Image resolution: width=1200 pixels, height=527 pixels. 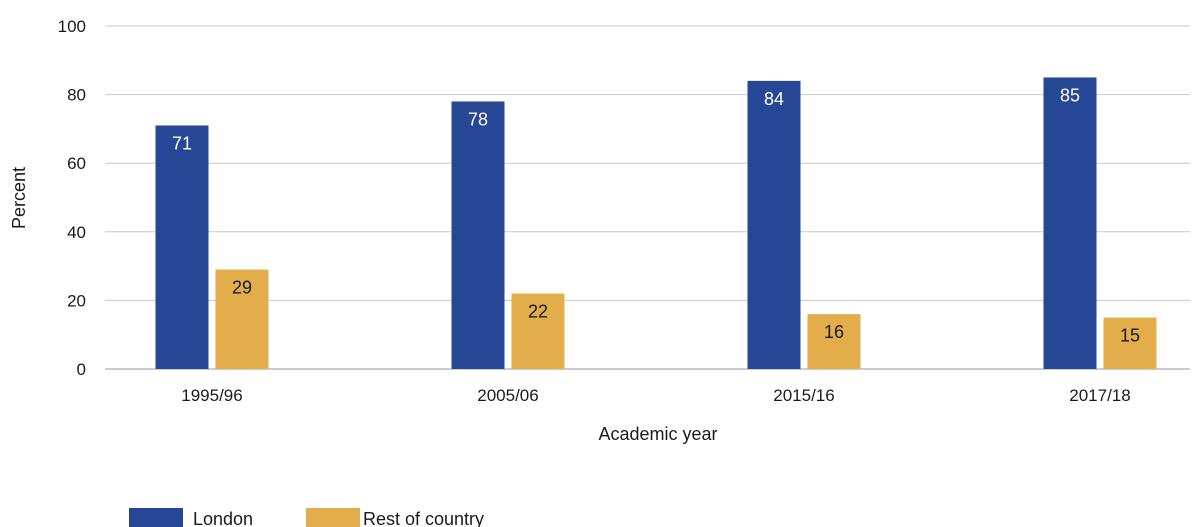 I want to click on x-axis-ticks: 1995/96 2005/06 2015/16 2017/18, so click(x=655, y=395).